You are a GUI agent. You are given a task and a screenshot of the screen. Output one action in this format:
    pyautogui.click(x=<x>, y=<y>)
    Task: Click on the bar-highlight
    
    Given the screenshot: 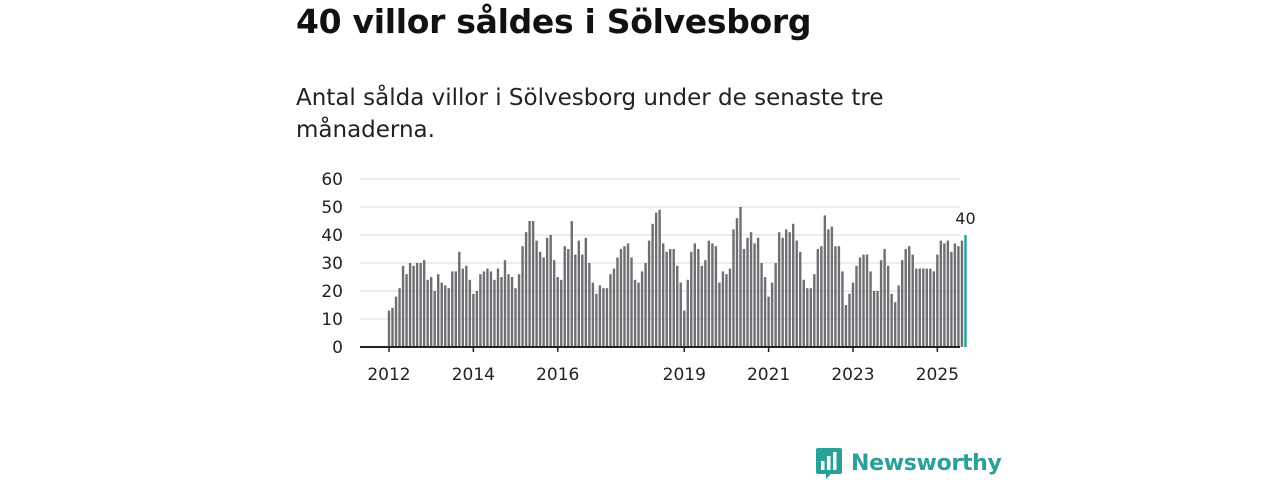 What is the action you would take?
    pyautogui.click(x=965, y=291)
    